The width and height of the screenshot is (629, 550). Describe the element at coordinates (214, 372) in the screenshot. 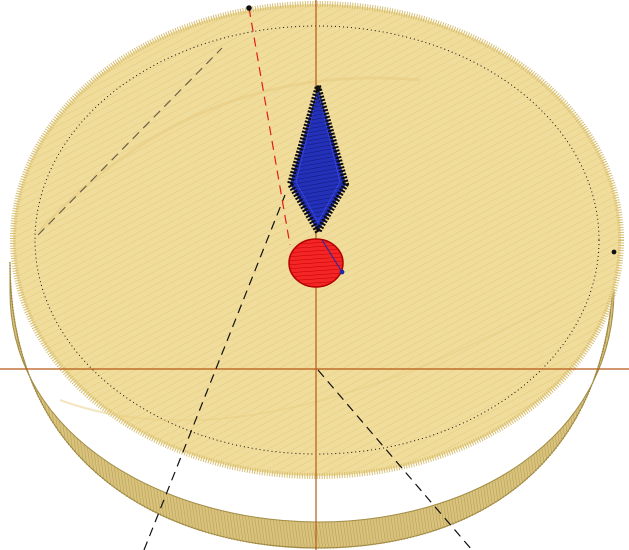

I see `guide-lower-left` at that location.